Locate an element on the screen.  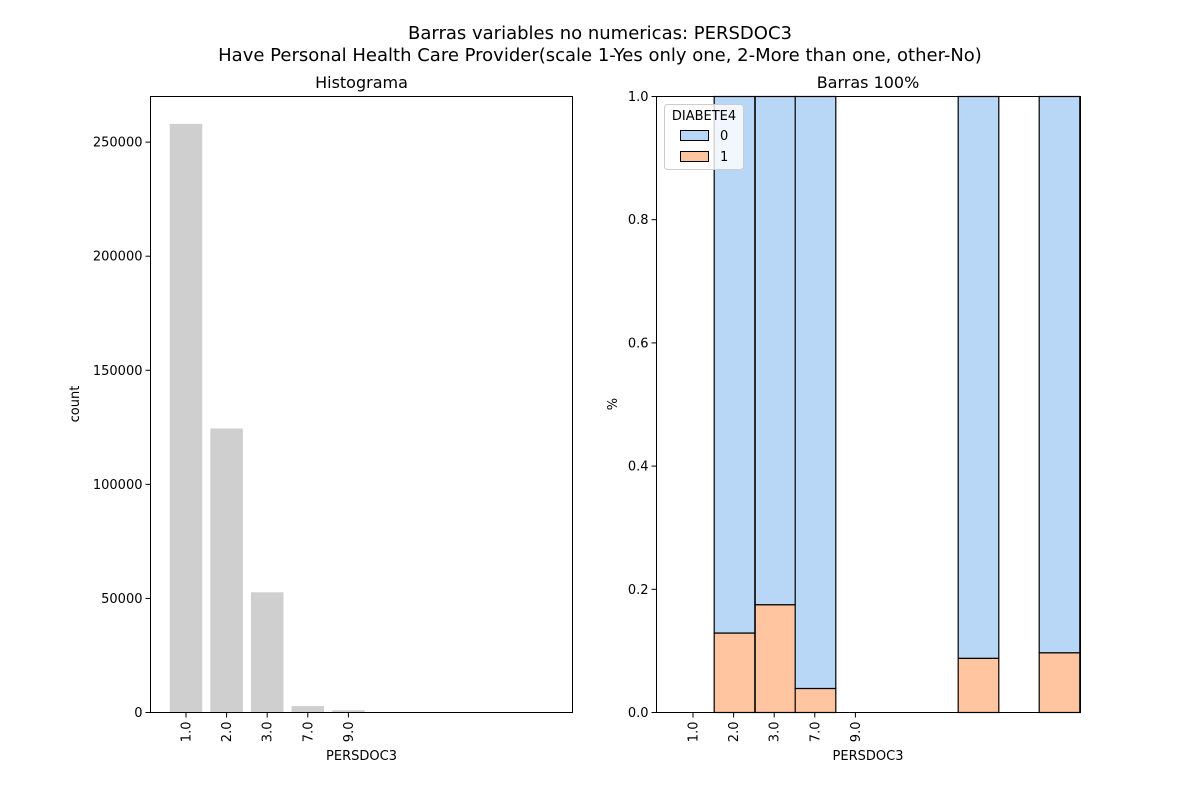
histogram-title: Histograma is located at coordinates (361, 82).